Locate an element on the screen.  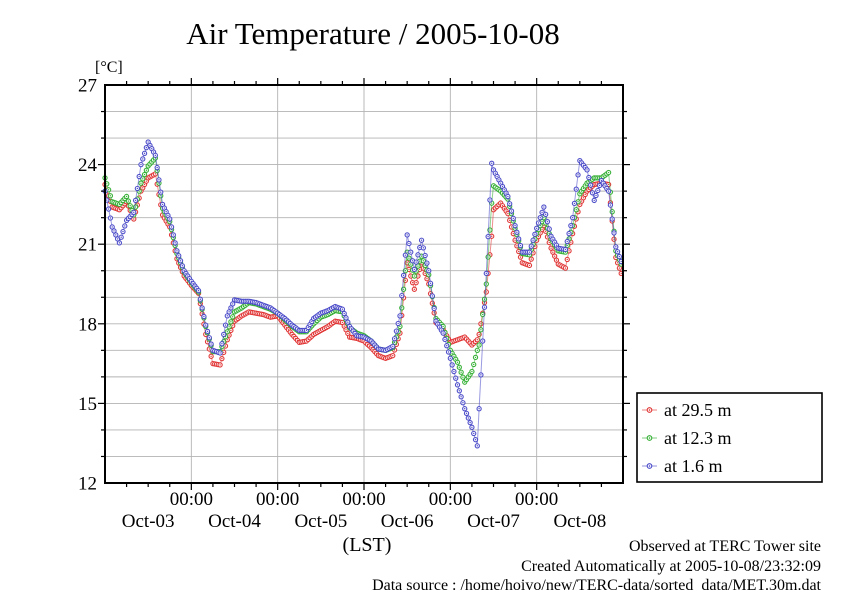
legend-marker-dot is located at coordinates (649, 410).